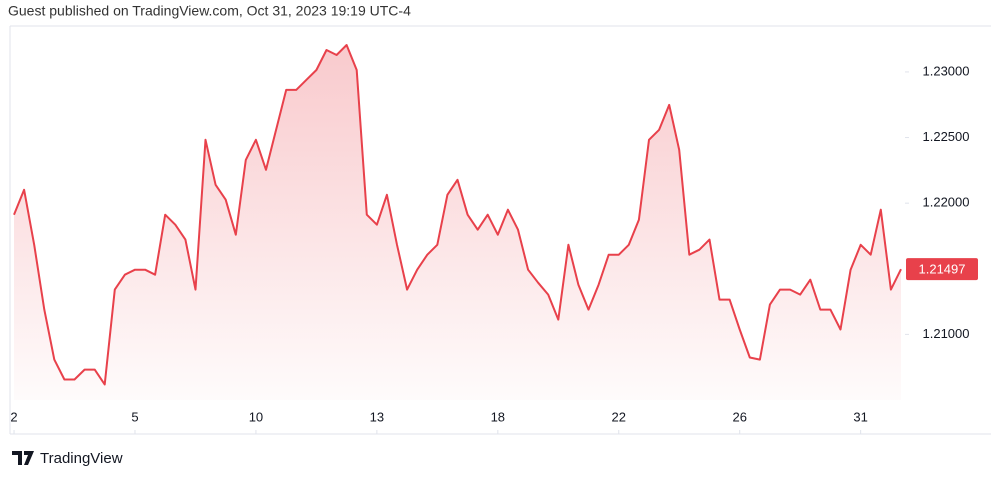 The height and width of the screenshot is (477, 991). I want to click on x-tick-label: 2, so click(13, 416).